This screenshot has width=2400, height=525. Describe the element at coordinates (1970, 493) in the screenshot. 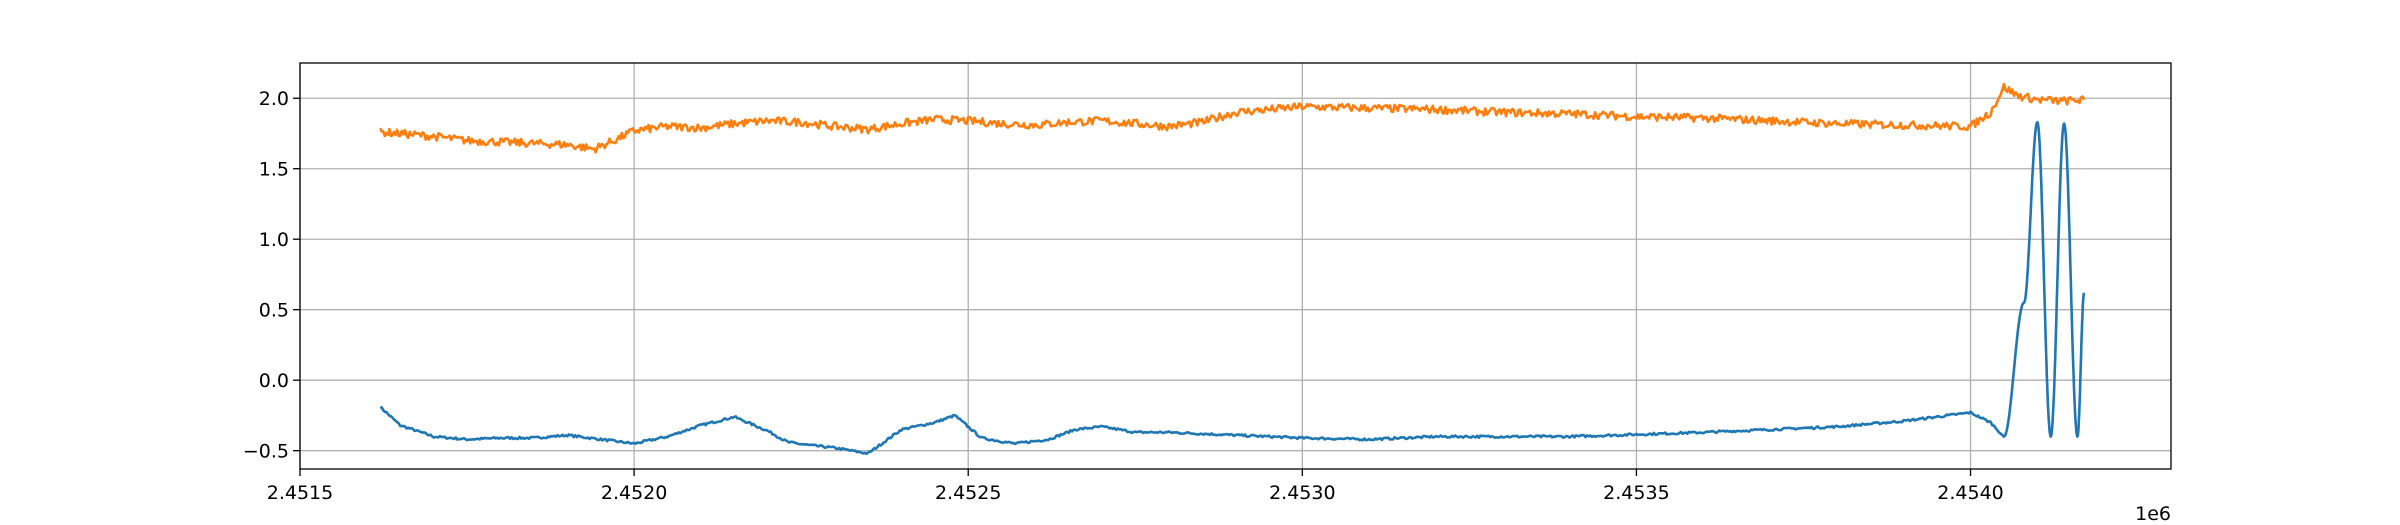

I see `x-tick-label: 2.4540` at that location.